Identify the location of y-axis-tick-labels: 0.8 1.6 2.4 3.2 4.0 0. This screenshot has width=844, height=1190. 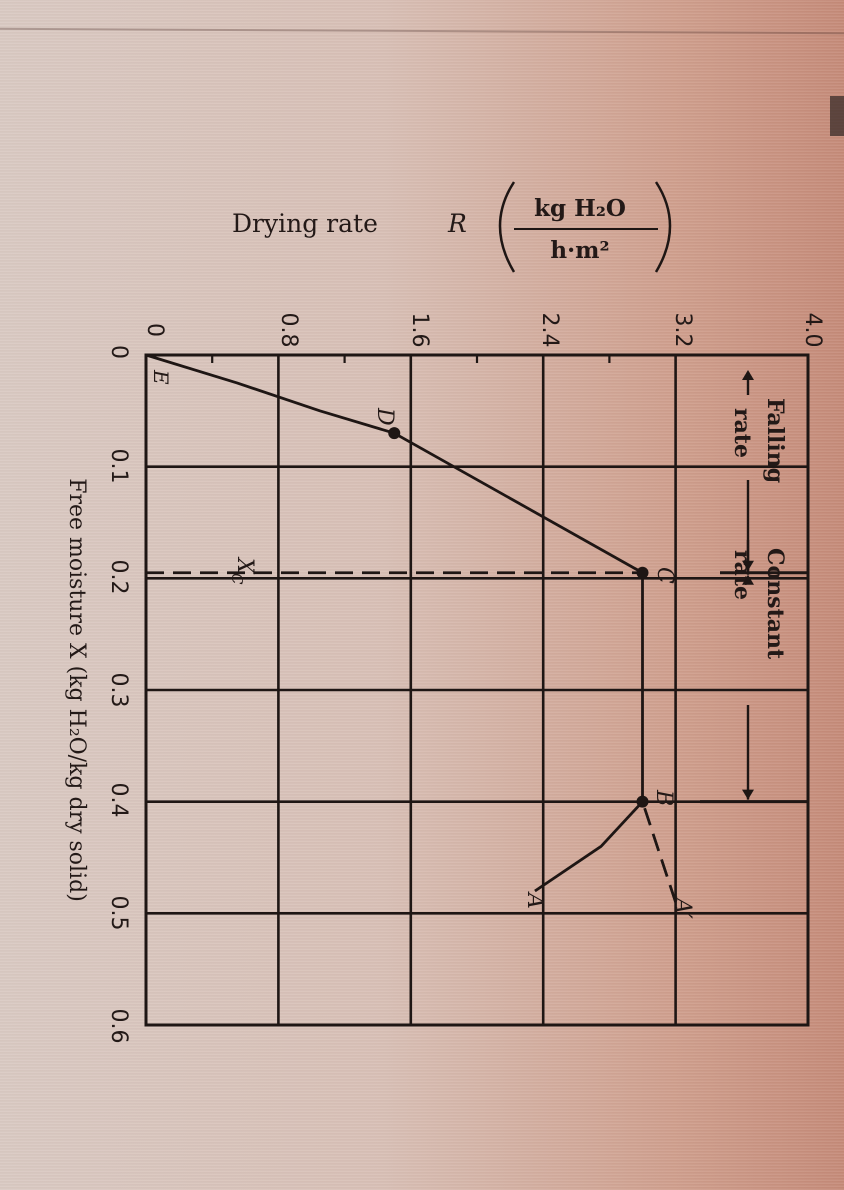
(483, 330).